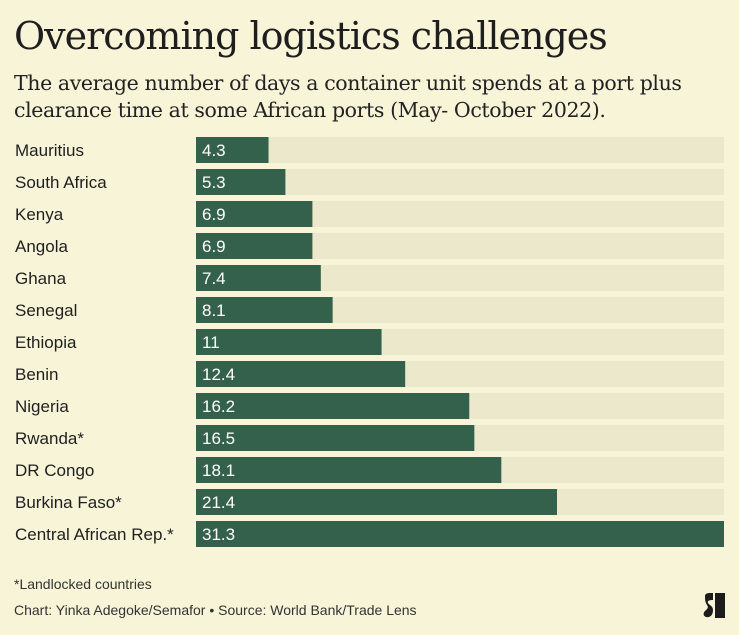 The height and width of the screenshot is (635, 739). What do you see at coordinates (369, 310) in the screenshot?
I see `bar-row: Senegal 8.1` at bounding box center [369, 310].